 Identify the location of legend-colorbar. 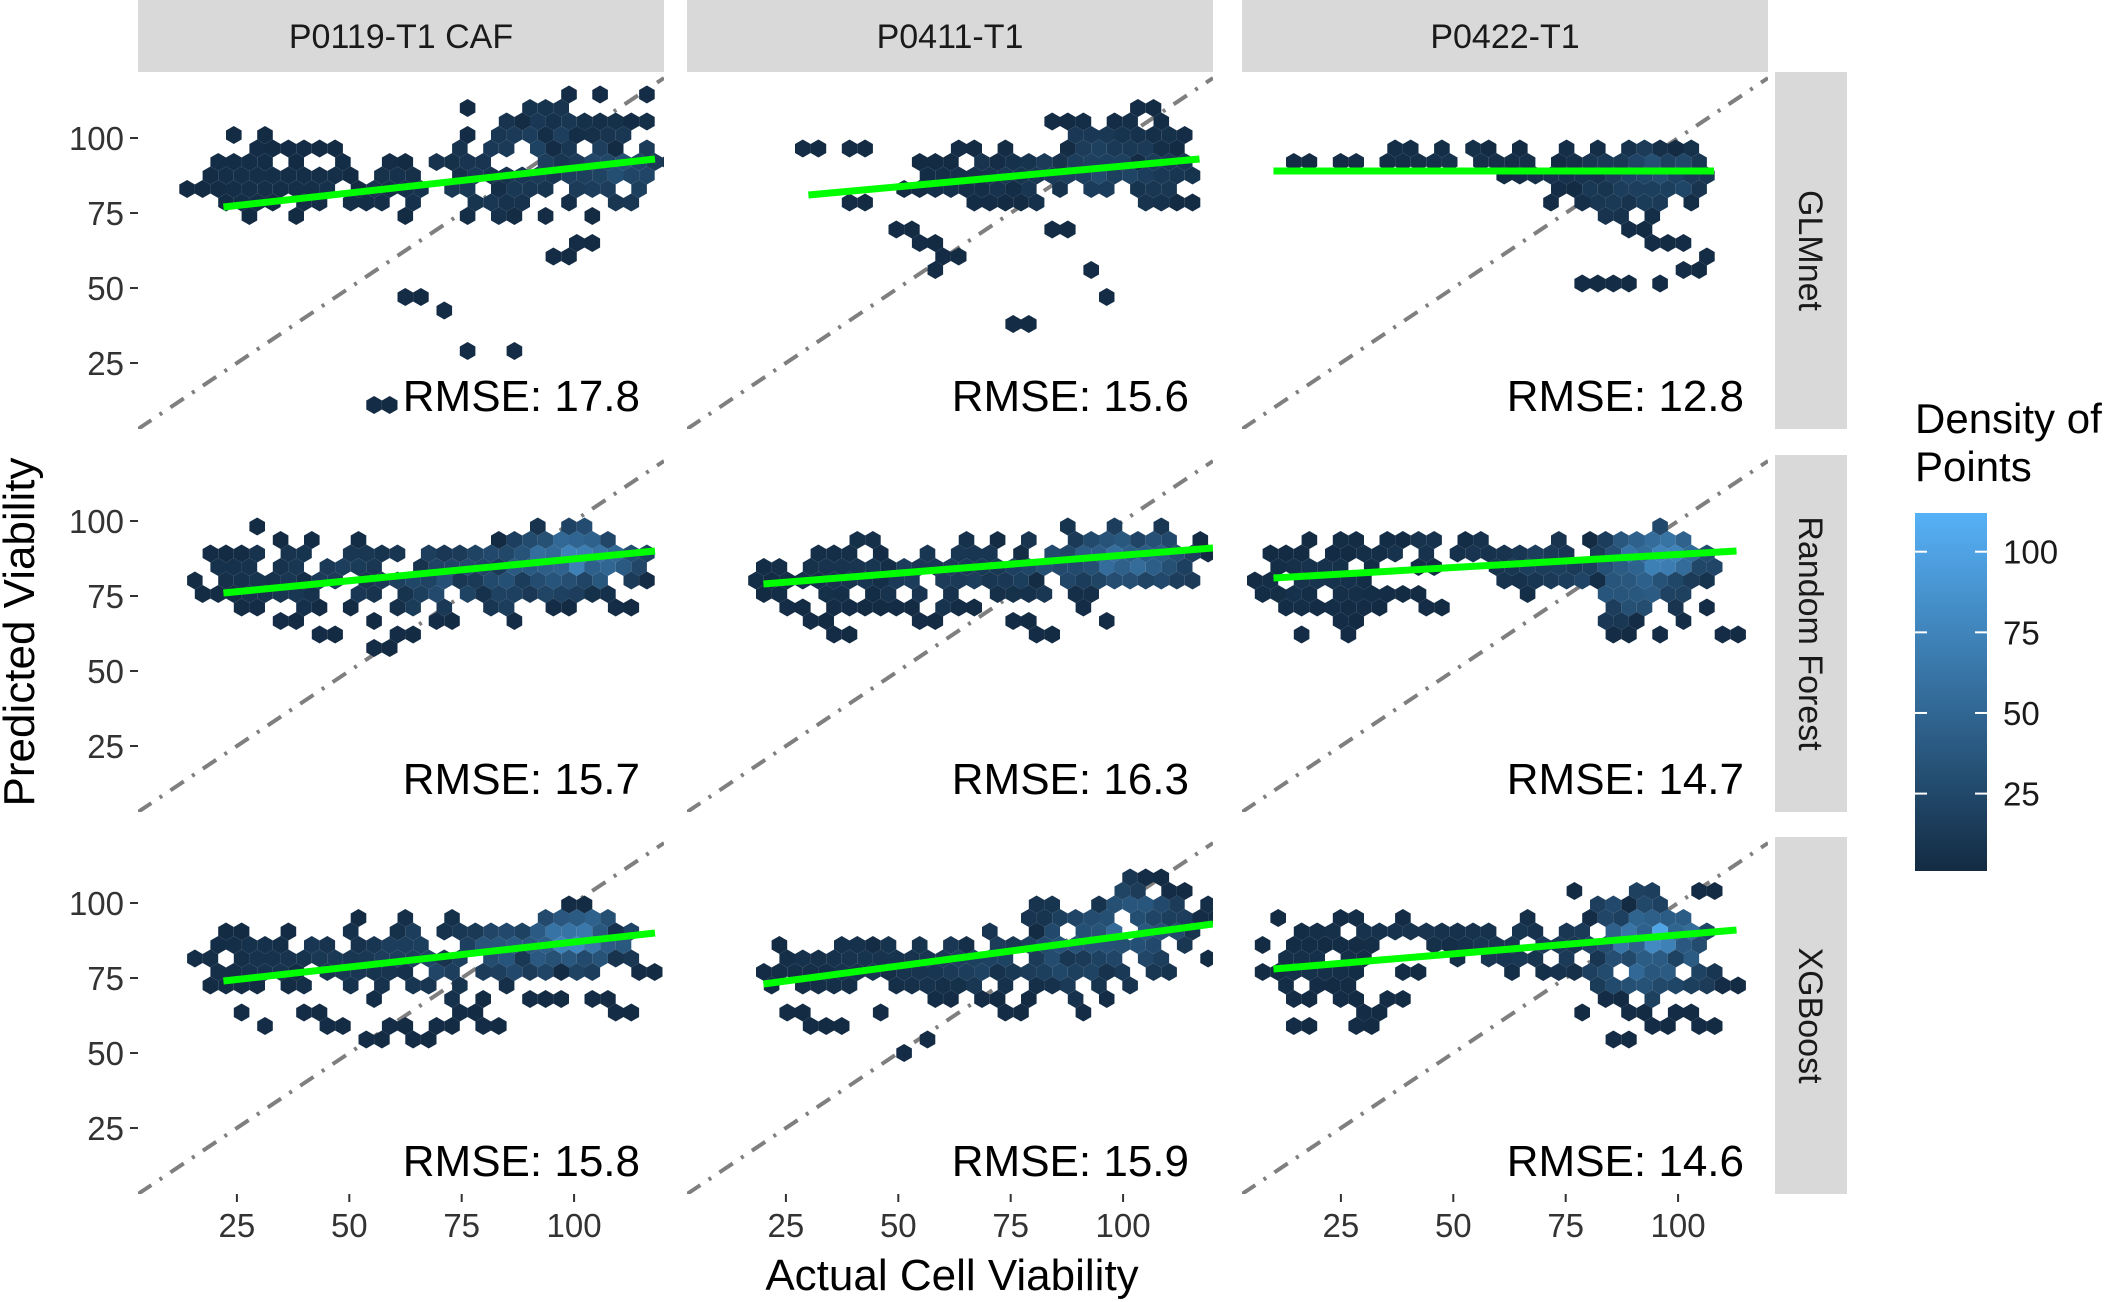
(1951, 692).